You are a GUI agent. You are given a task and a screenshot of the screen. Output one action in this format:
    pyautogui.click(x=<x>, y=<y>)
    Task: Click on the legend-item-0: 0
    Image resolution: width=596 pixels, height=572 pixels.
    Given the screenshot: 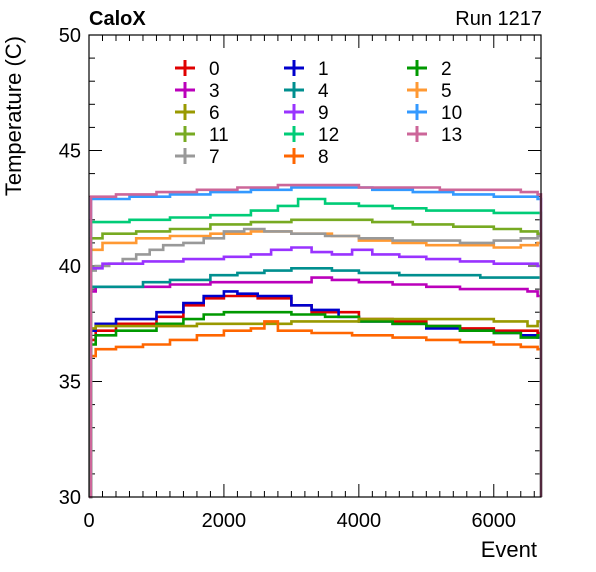 What is the action you would take?
    pyautogui.click(x=197, y=69)
    